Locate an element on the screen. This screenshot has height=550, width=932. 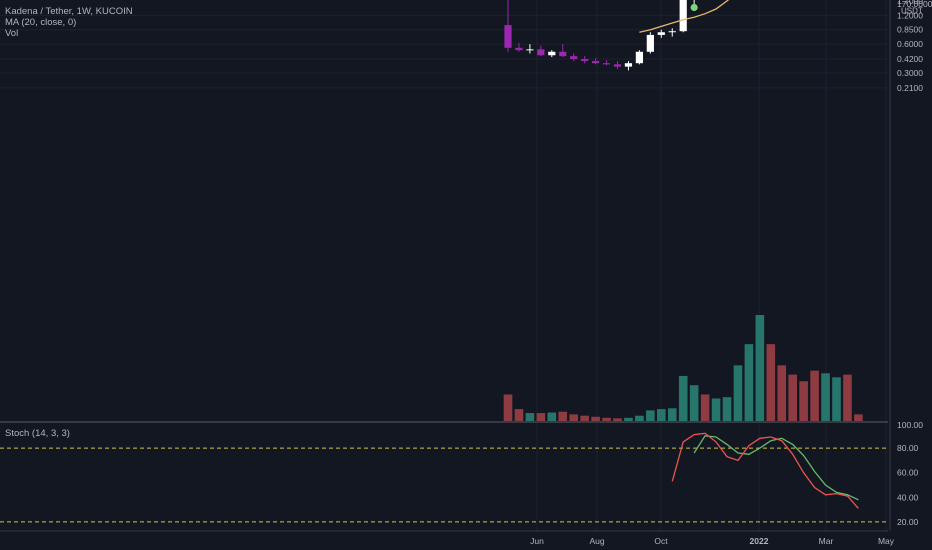
price-tick-label: 0.6000 is located at coordinates (910, 44).